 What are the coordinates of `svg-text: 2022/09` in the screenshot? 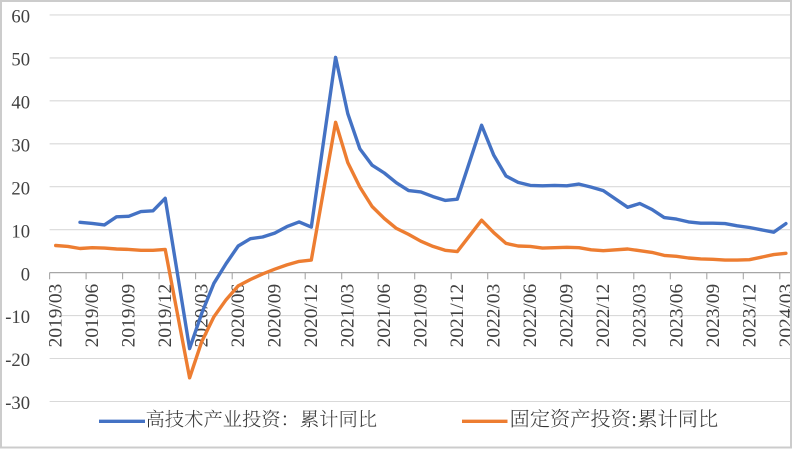 It's located at (567, 316).